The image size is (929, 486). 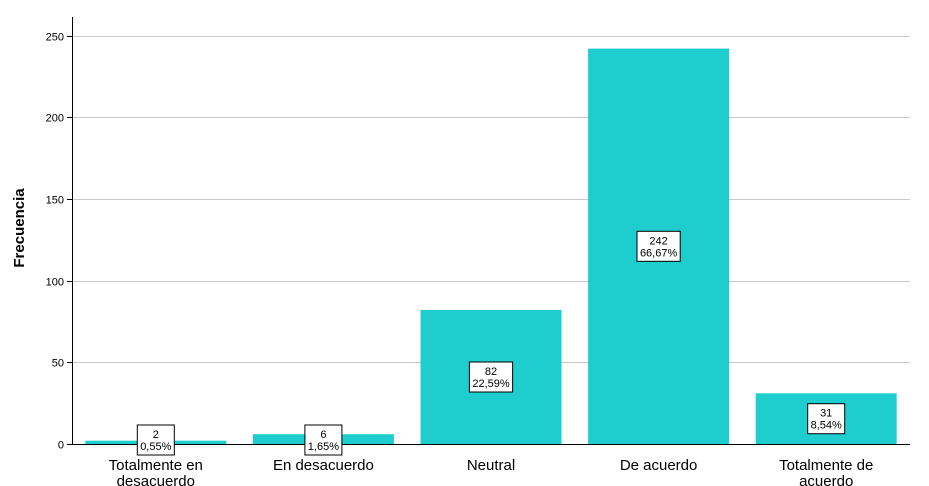 I want to click on data-label-count: 2, so click(x=156, y=435).